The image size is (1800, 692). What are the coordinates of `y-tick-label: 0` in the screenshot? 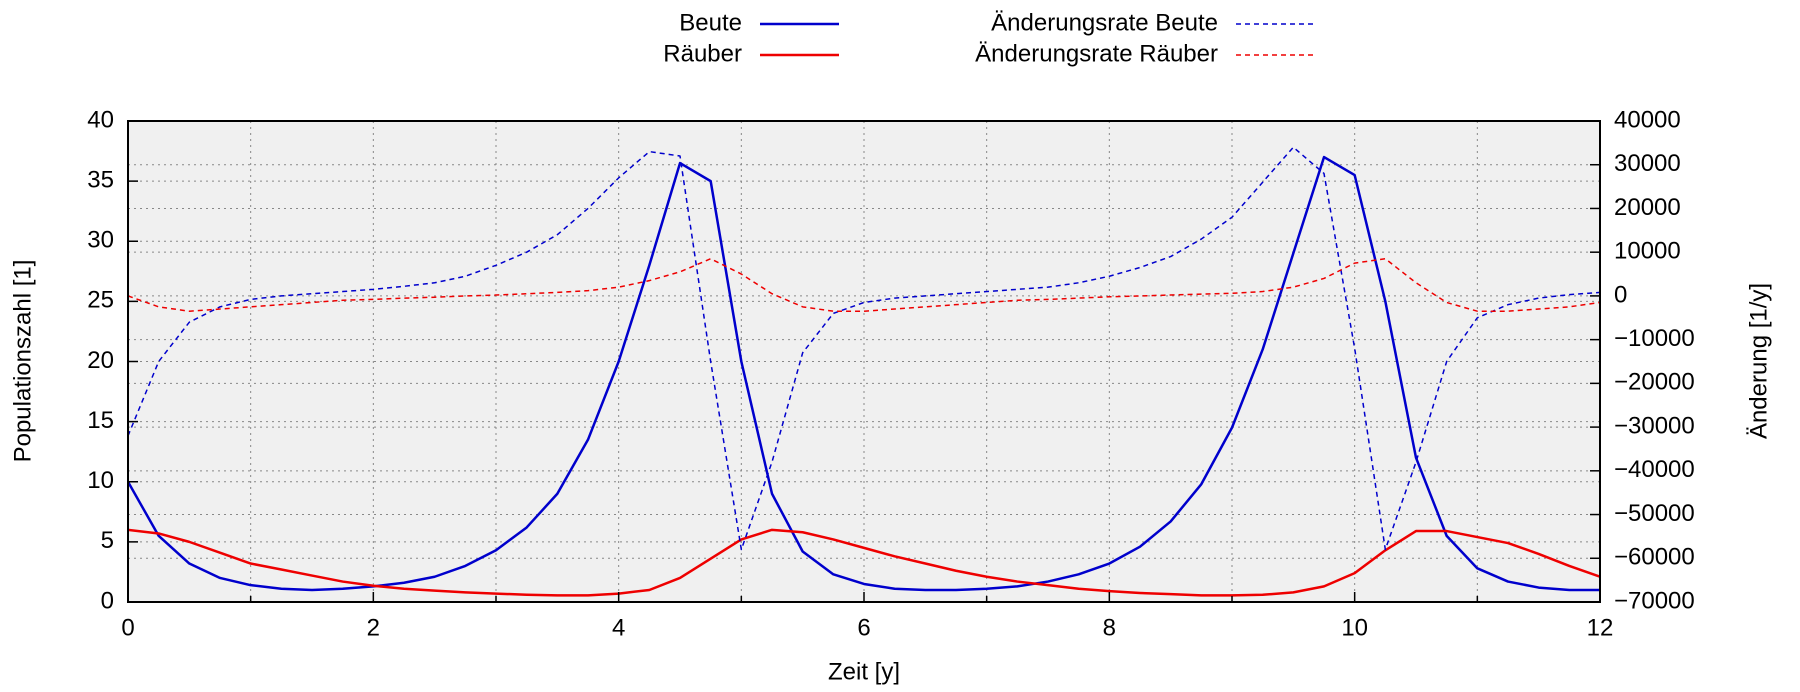 It's located at (107, 600).